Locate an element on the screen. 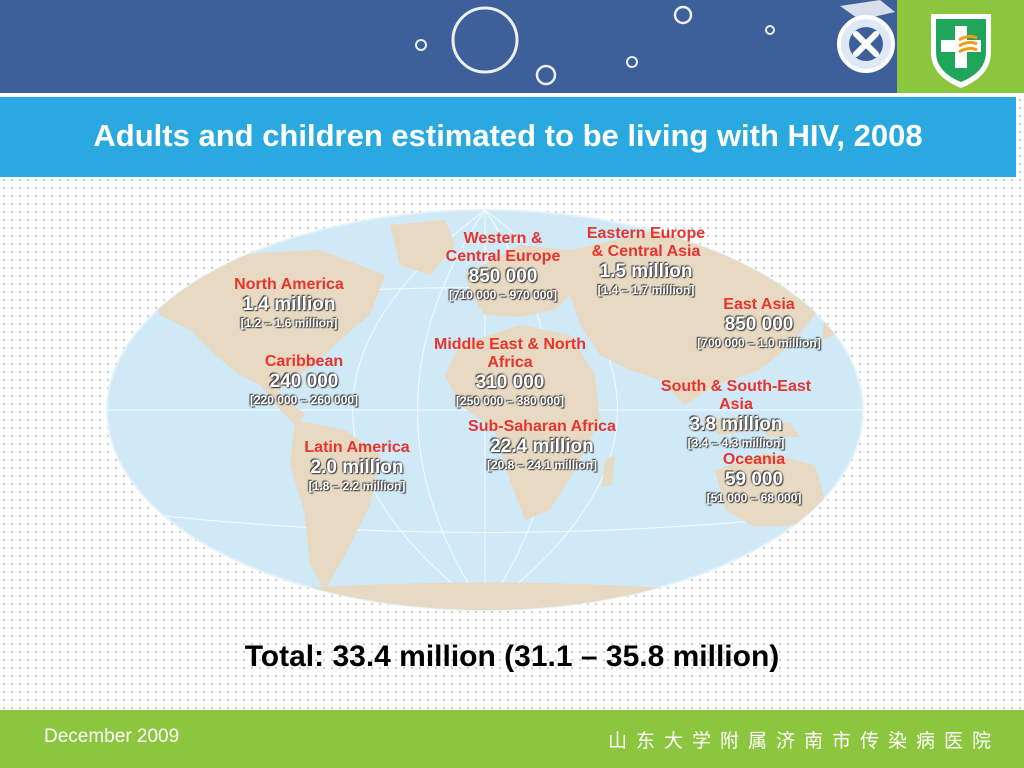 The image size is (1024, 768). region-oceania: Oceania 59 000 [51 000 – 68 000] is located at coordinates (754, 478).